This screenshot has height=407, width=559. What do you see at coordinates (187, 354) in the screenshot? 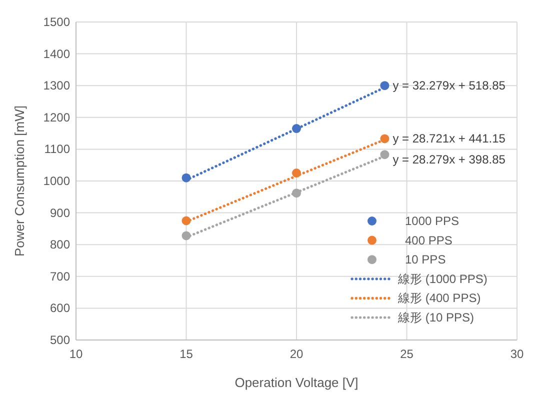
I see `x-tick-label: 15` at bounding box center [187, 354].